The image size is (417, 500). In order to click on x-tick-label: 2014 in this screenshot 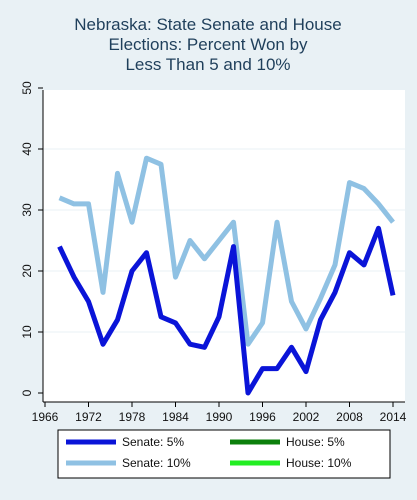, I will do `click(393, 417)`.